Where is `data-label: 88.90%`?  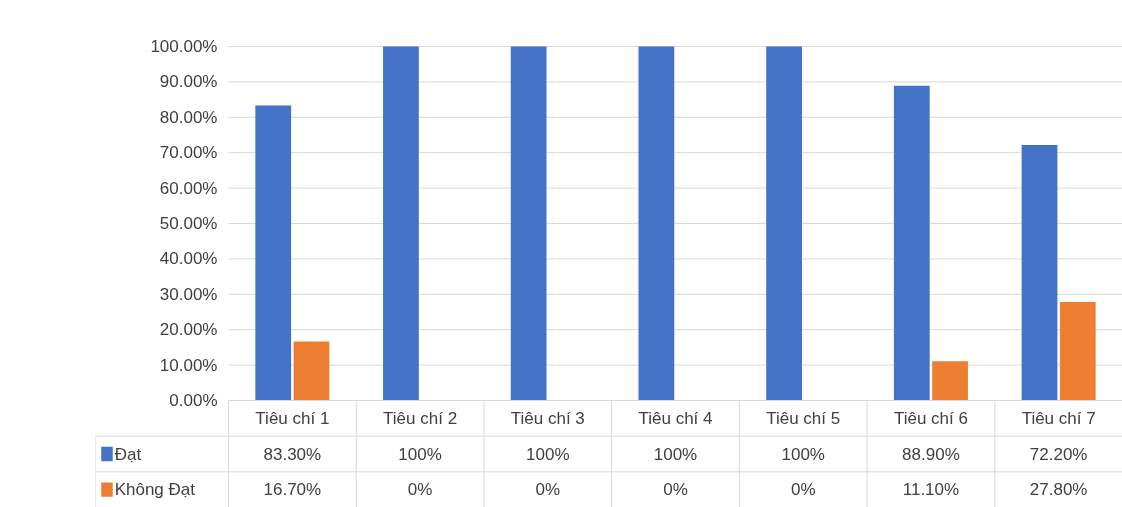 data-label: 88.90% is located at coordinates (931, 454).